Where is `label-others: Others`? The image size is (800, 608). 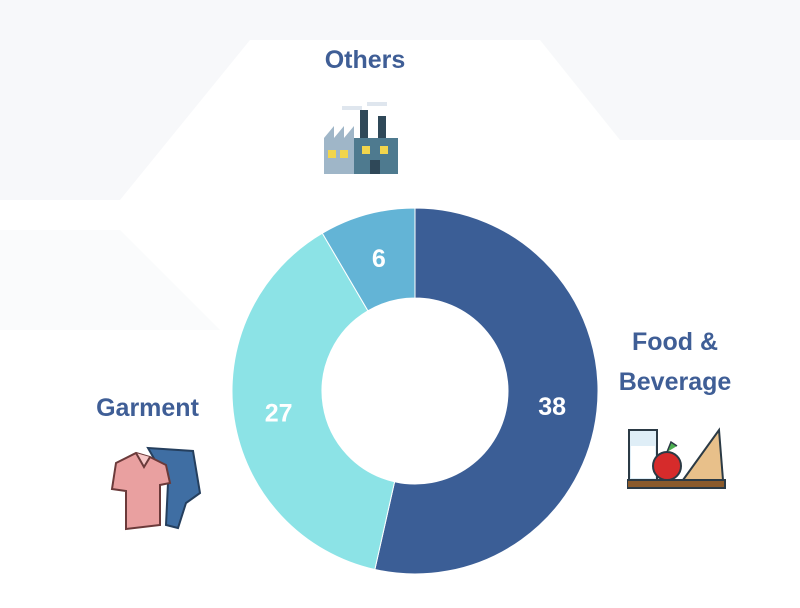 label-others: Others is located at coordinates (365, 60).